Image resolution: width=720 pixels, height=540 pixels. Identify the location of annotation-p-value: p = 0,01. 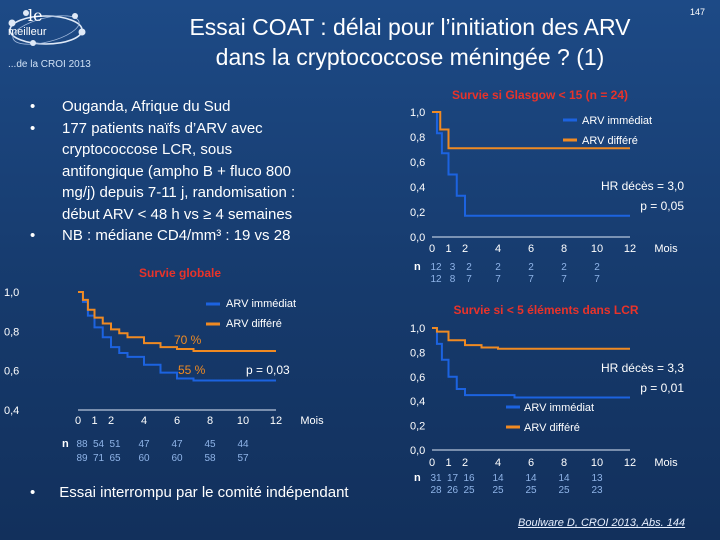
(662, 388).